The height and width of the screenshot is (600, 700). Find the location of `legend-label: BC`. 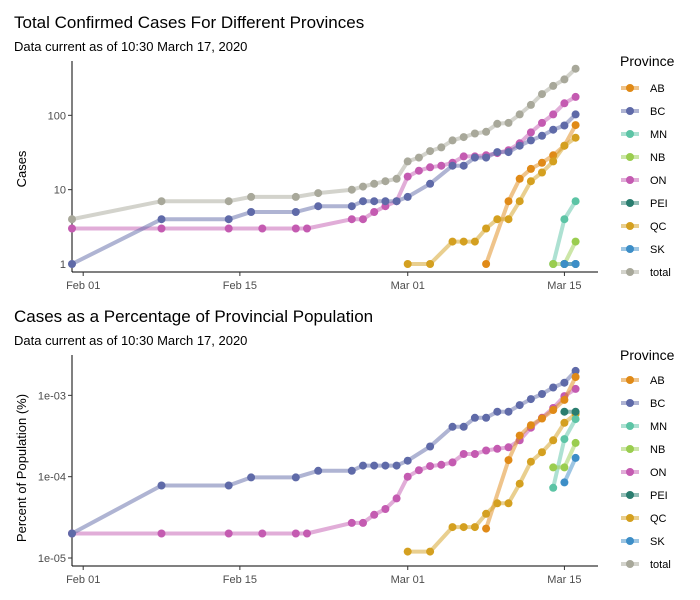

legend-label: BC is located at coordinates (657, 112).